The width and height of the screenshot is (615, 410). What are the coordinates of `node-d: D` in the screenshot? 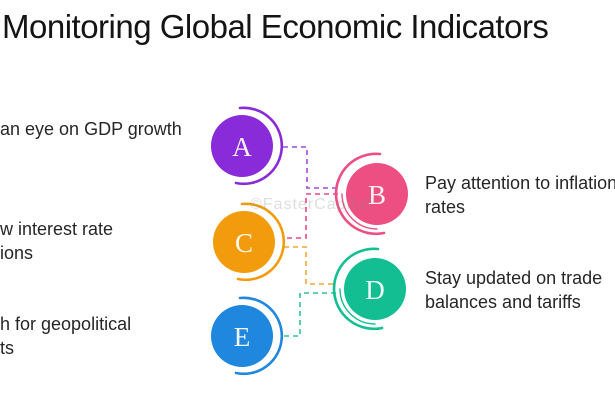 It's located at (369, 289).